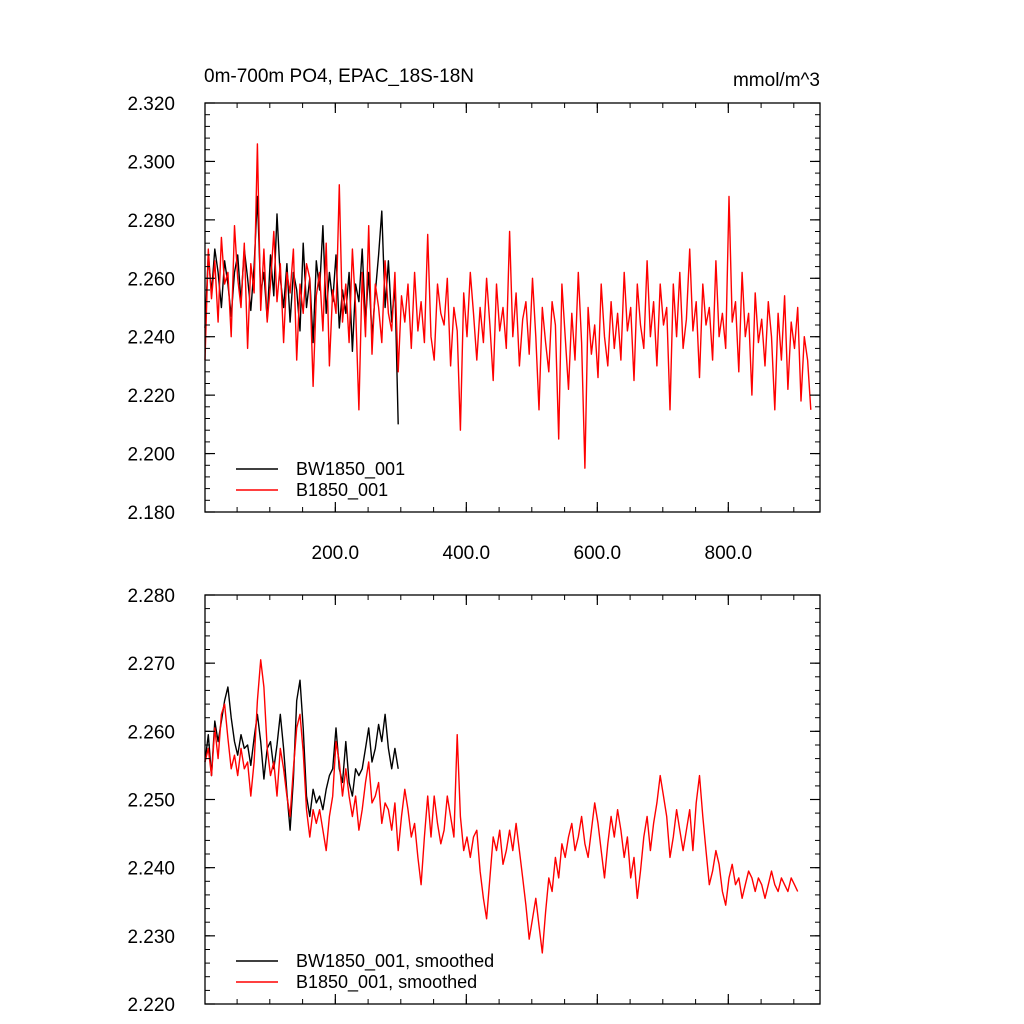  I want to click on top-legend: BW1850_001 B1850_001, so click(320, 480).